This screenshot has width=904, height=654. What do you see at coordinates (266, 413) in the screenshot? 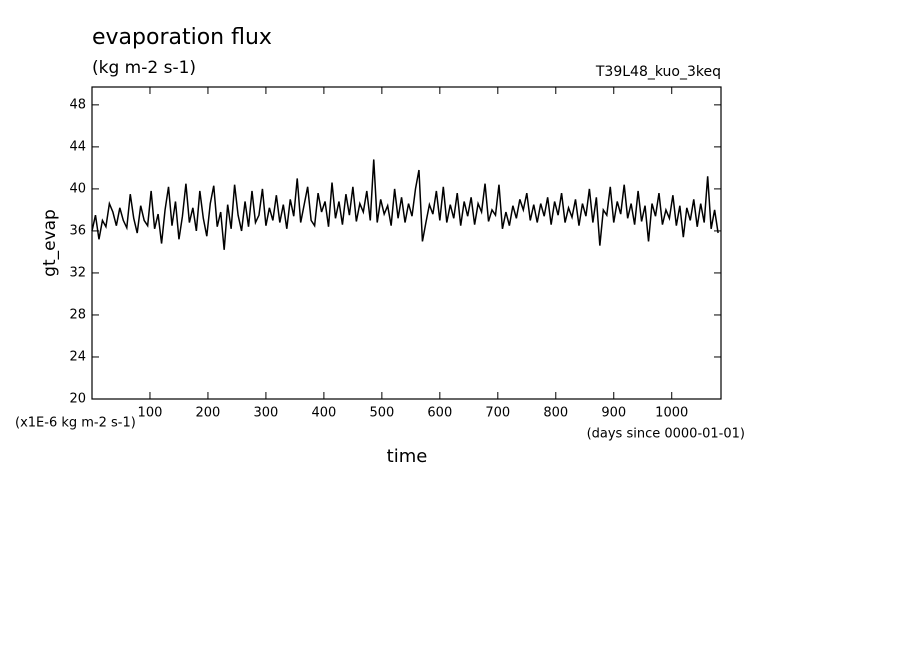
I see `x-tick-label: 300` at bounding box center [266, 413].